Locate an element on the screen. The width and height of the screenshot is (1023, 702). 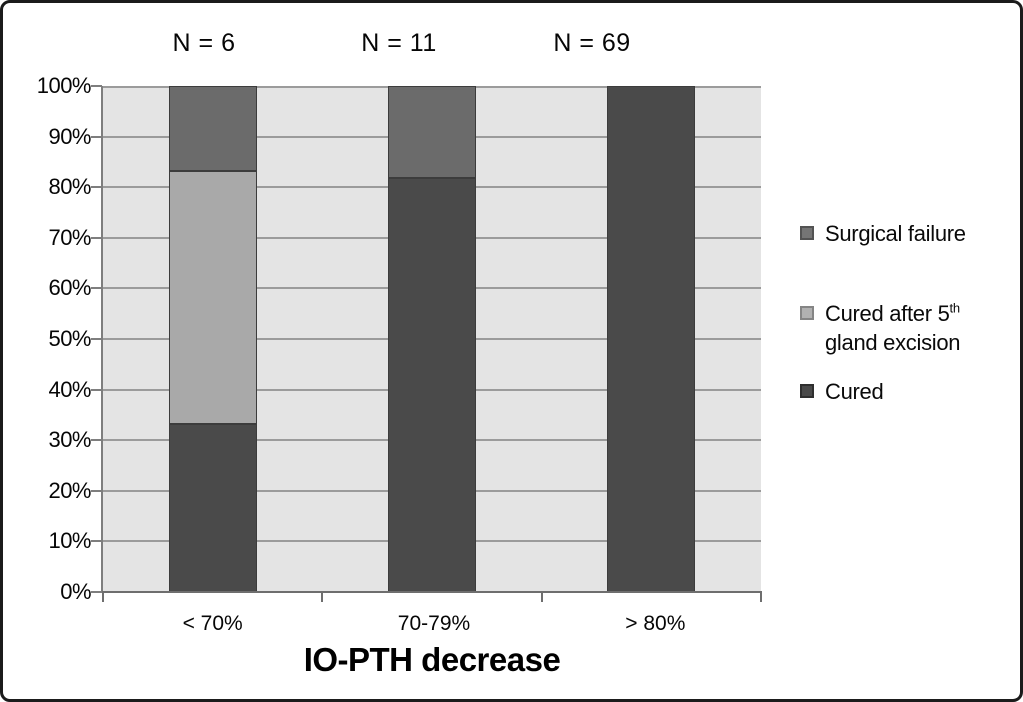
legend-item-cured-after-5th: Cured after 5th gland excision is located at coordinates (880, 328).